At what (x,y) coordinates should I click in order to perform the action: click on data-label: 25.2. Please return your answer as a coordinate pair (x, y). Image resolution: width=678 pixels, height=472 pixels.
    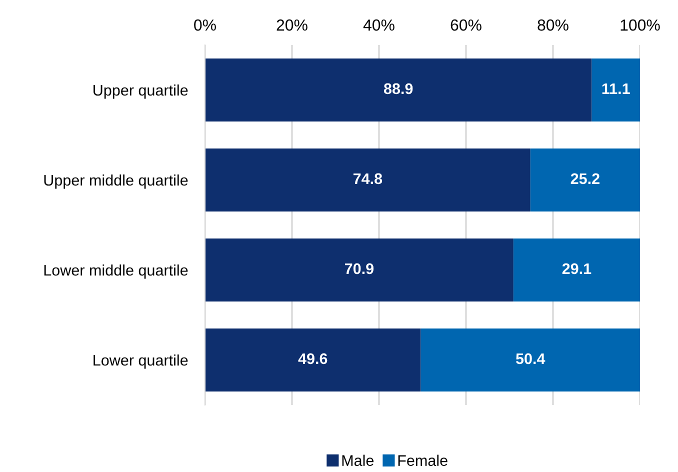
    Looking at the image, I should click on (585, 178).